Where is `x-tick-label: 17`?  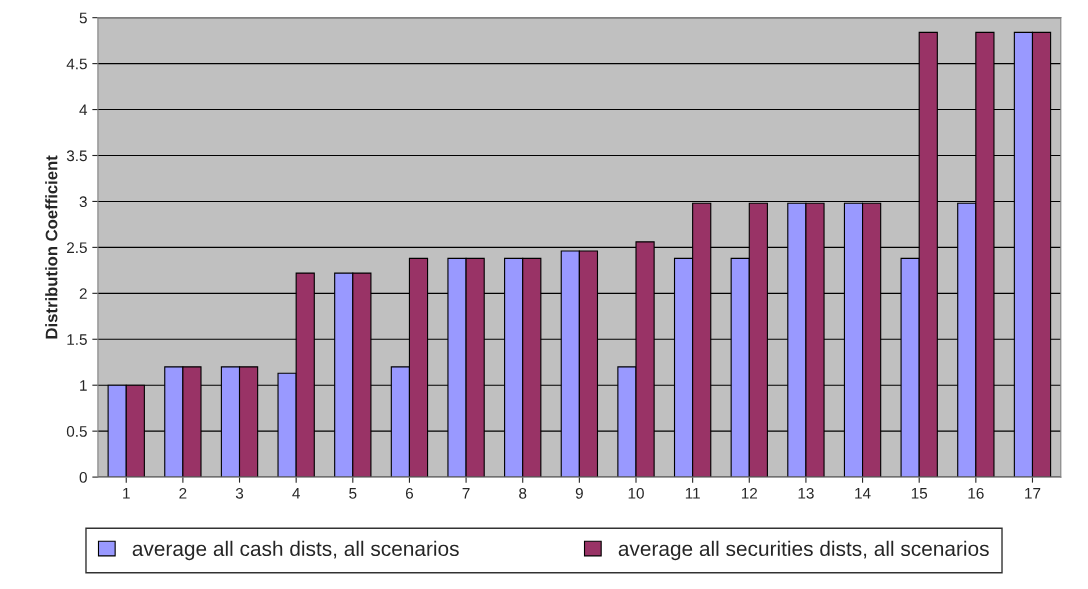
x-tick-label: 17 is located at coordinates (1033, 493).